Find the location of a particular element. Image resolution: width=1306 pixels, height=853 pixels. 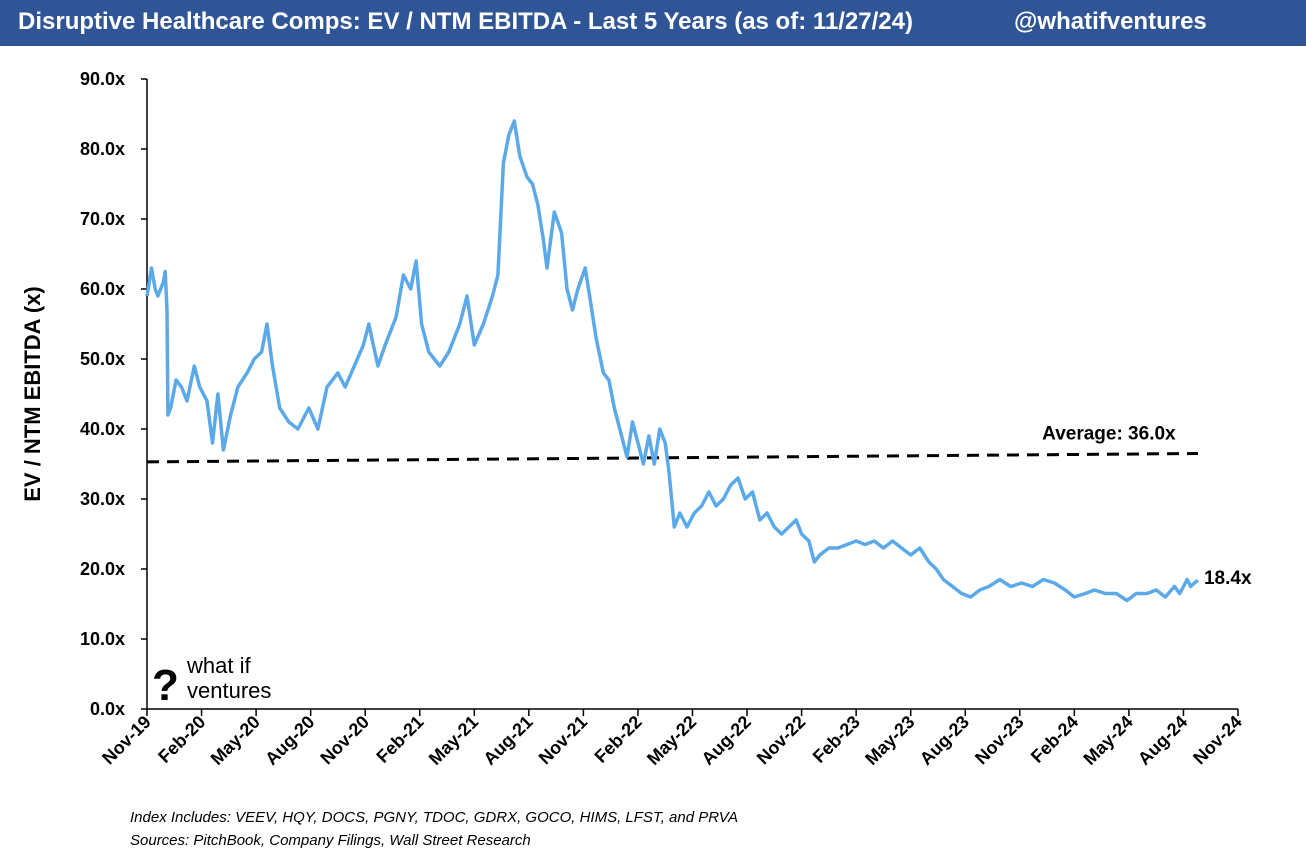

x-tick-label: Nov-23 is located at coordinates (999, 740).